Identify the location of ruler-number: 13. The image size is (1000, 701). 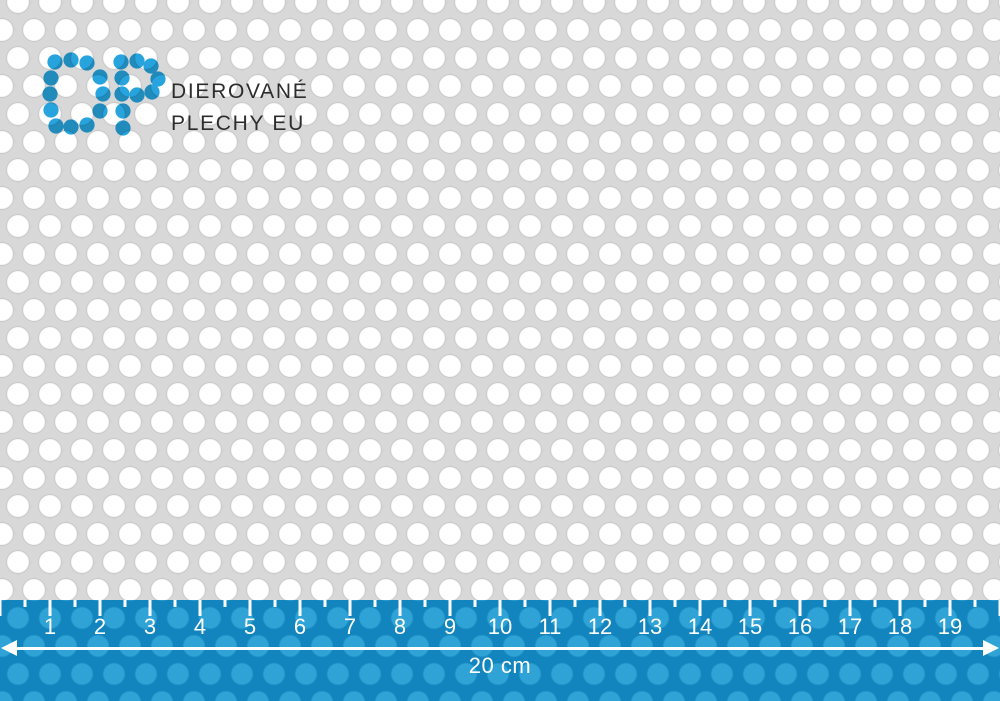
(650, 626).